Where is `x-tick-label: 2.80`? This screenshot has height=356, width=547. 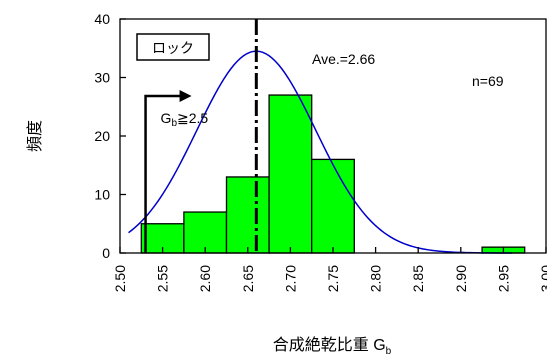
x-tick-label: 2.80 is located at coordinates (376, 278).